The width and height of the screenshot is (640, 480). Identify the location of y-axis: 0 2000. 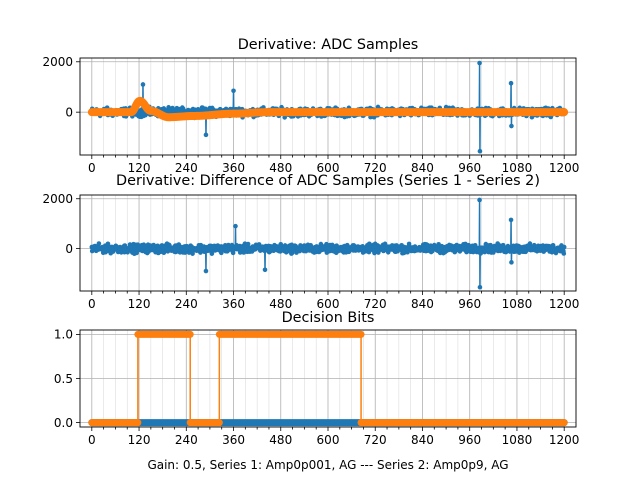
(61, 87).